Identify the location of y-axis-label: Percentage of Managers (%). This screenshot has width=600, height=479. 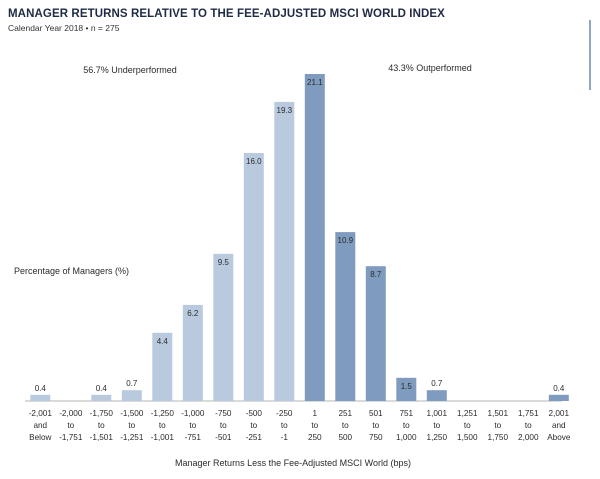
(71, 271).